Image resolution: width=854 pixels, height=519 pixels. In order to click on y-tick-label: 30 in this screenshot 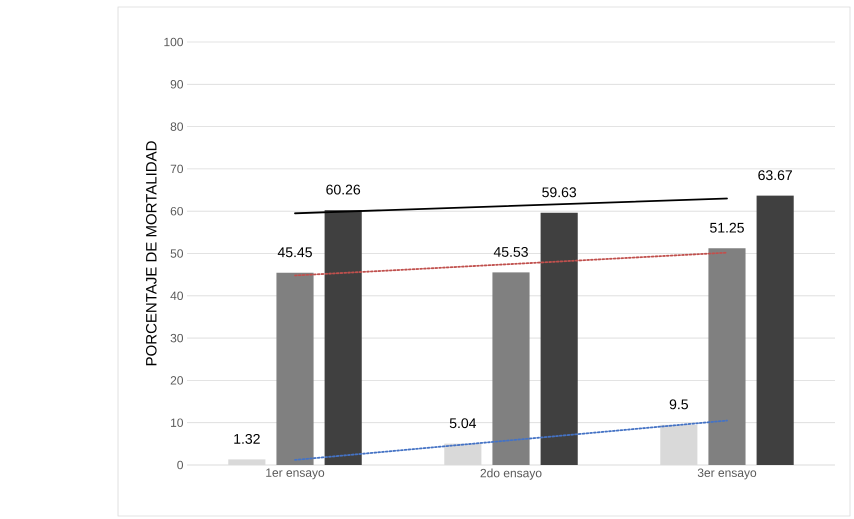, I will do `click(177, 338)`.